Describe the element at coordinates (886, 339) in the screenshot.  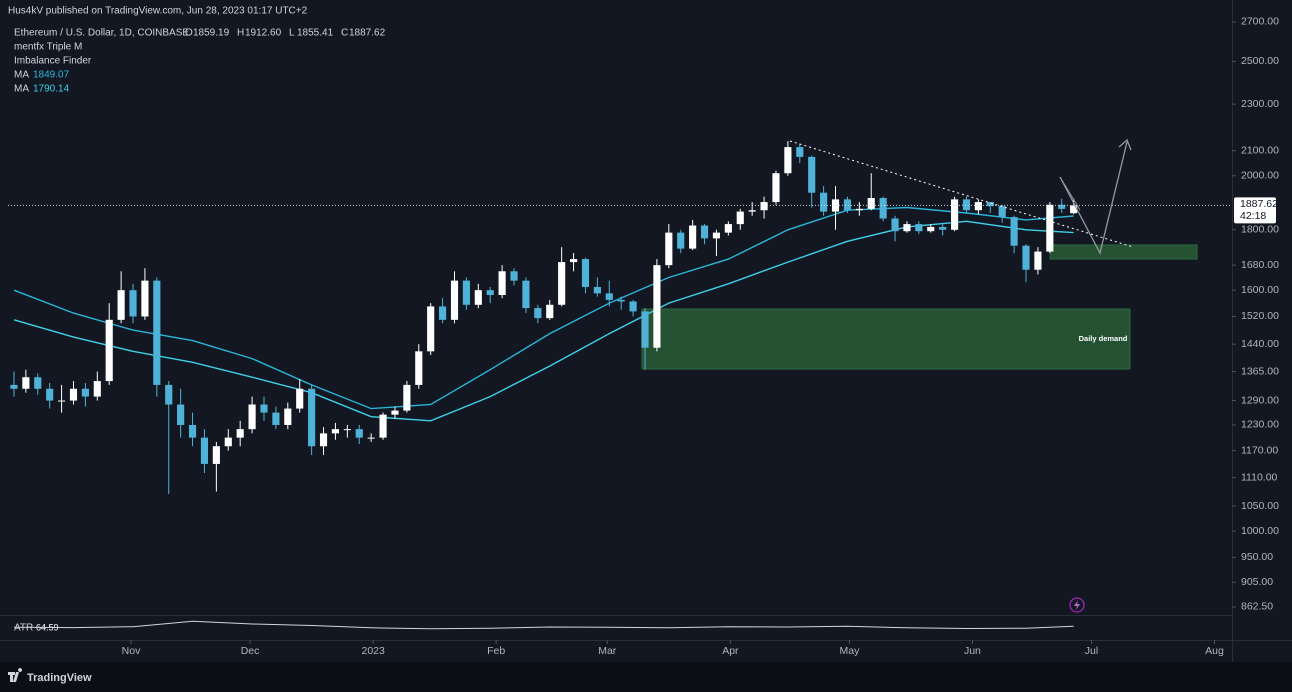
I see `demand-zone` at that location.